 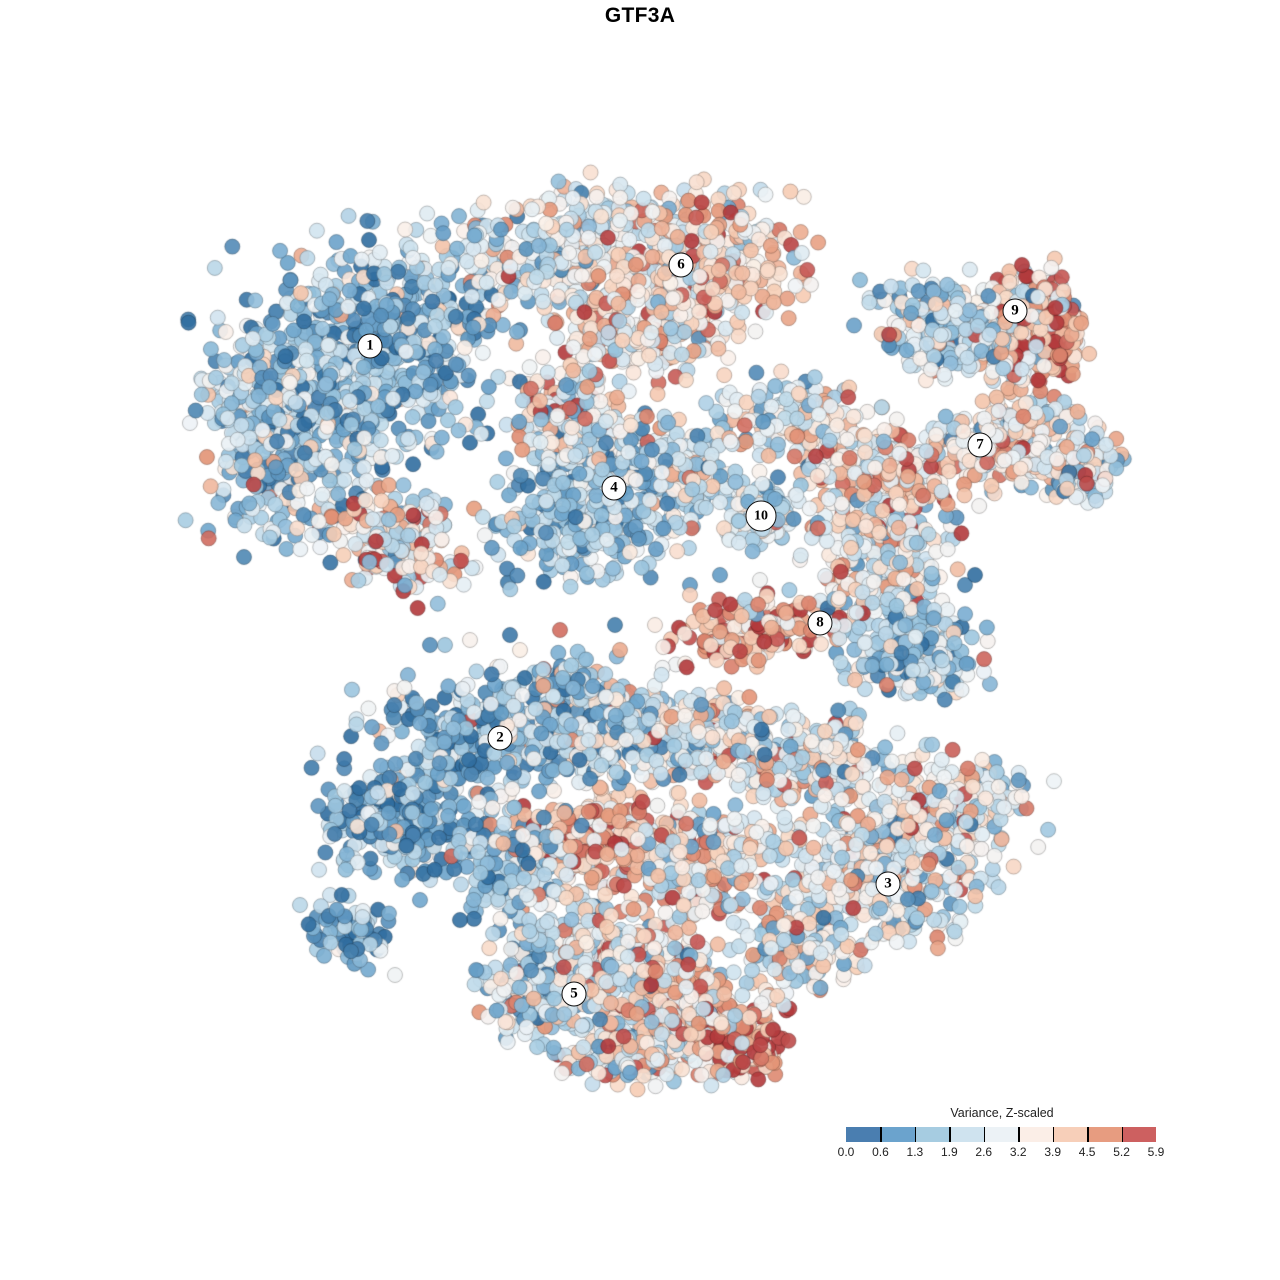 What do you see at coordinates (614, 488) in the screenshot?
I see `cluster-label-4: 4` at bounding box center [614, 488].